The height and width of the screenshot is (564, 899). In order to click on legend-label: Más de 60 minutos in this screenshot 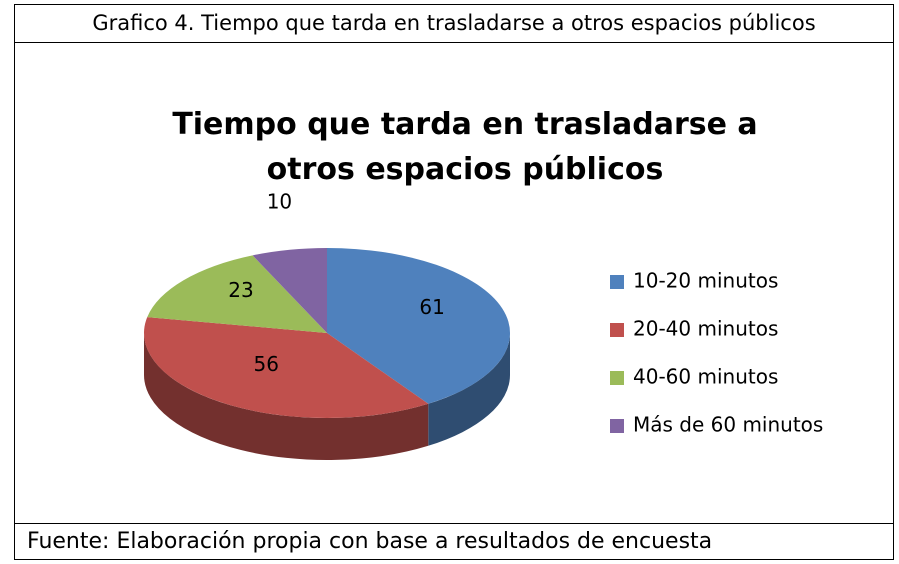, I will do `click(728, 425)`.